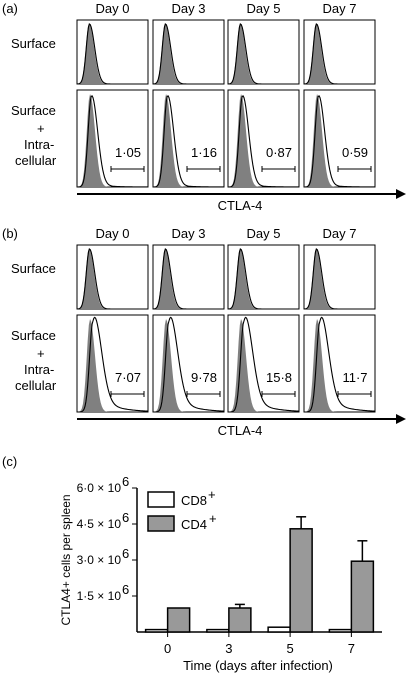  I want to click on histogram-intracellular: 11·7, so click(339, 363).